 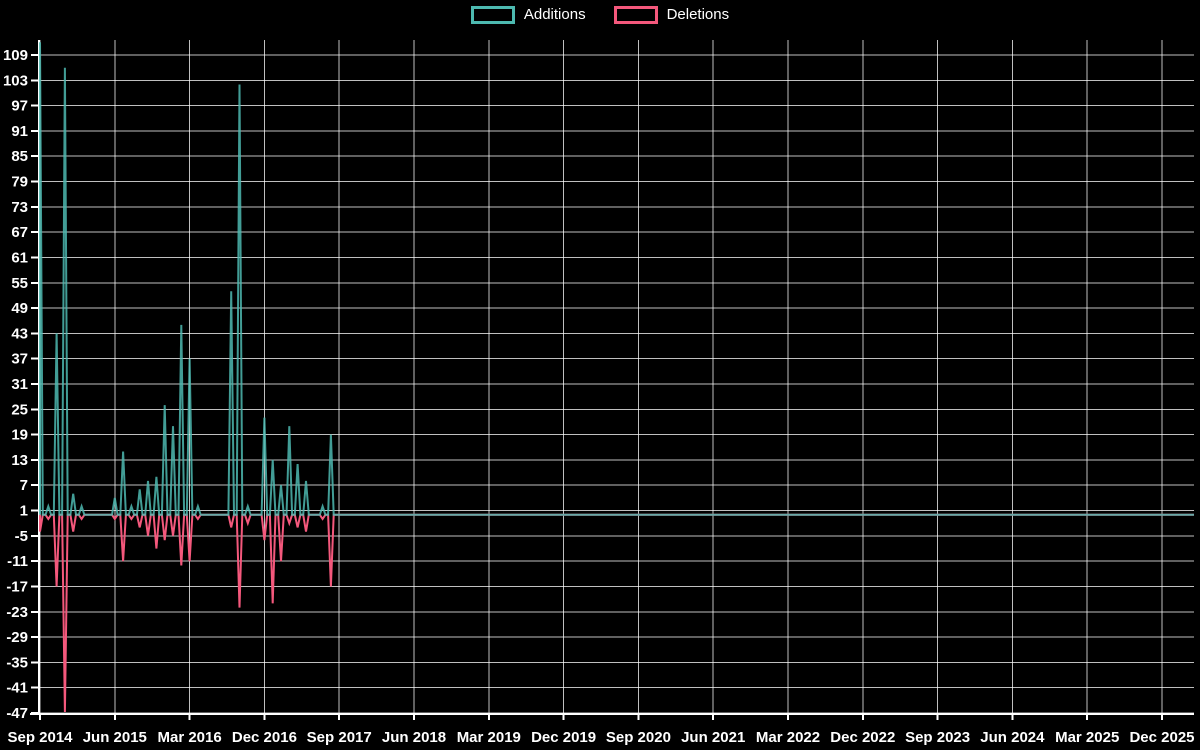 What do you see at coordinates (17, 561) in the screenshot?
I see `y-axis-label: -11` at bounding box center [17, 561].